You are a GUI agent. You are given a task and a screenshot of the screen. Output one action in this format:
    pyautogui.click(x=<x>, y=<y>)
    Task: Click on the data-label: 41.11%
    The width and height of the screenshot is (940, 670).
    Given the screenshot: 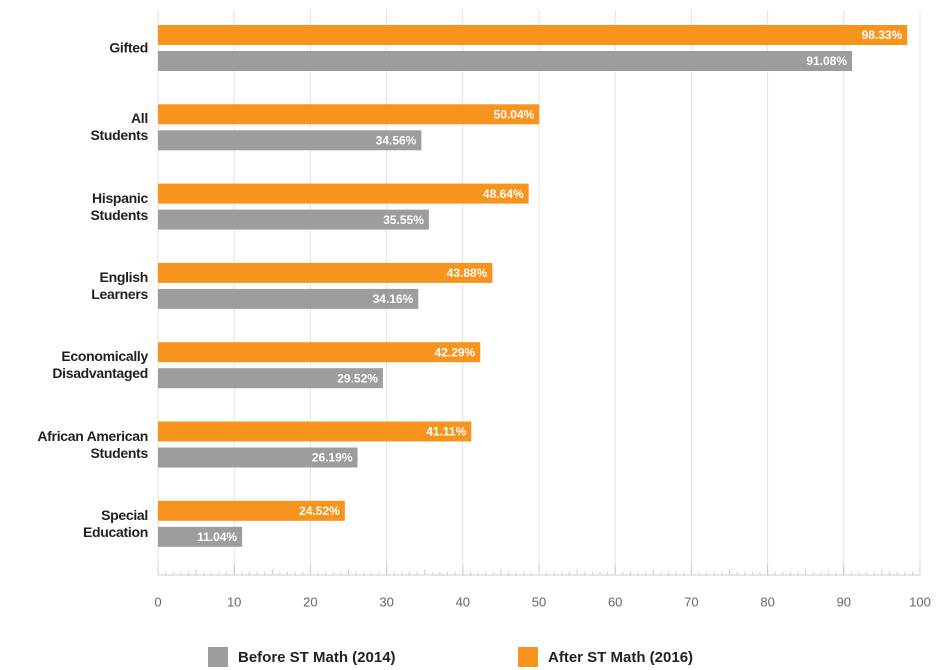 What is the action you would take?
    pyautogui.click(x=446, y=432)
    